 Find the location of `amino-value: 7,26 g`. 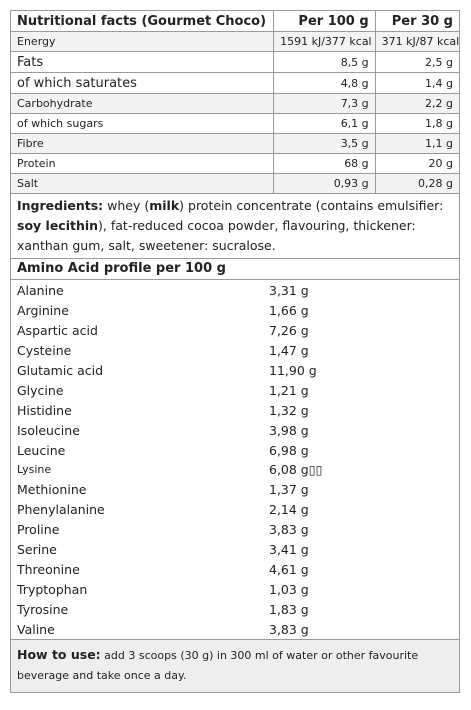

amino-value: 7,26 g is located at coordinates (289, 331).